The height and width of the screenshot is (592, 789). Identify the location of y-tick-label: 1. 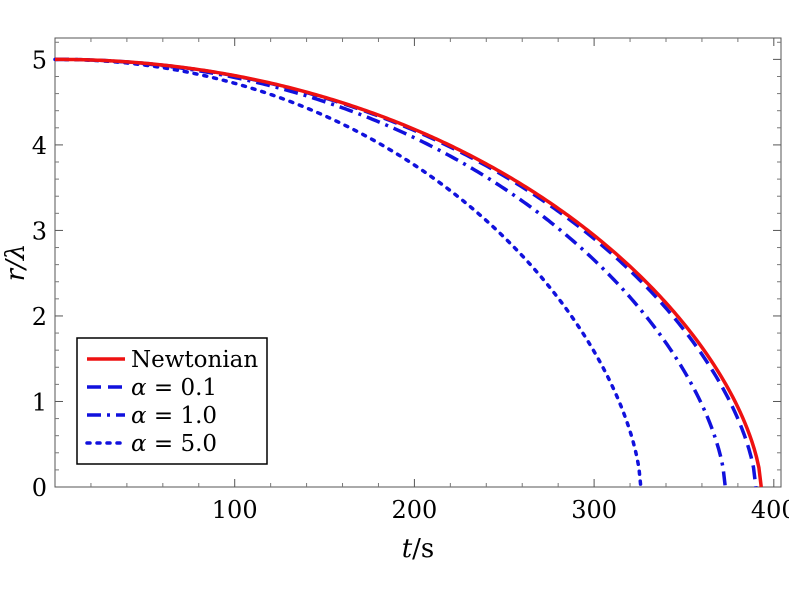
(39, 402).